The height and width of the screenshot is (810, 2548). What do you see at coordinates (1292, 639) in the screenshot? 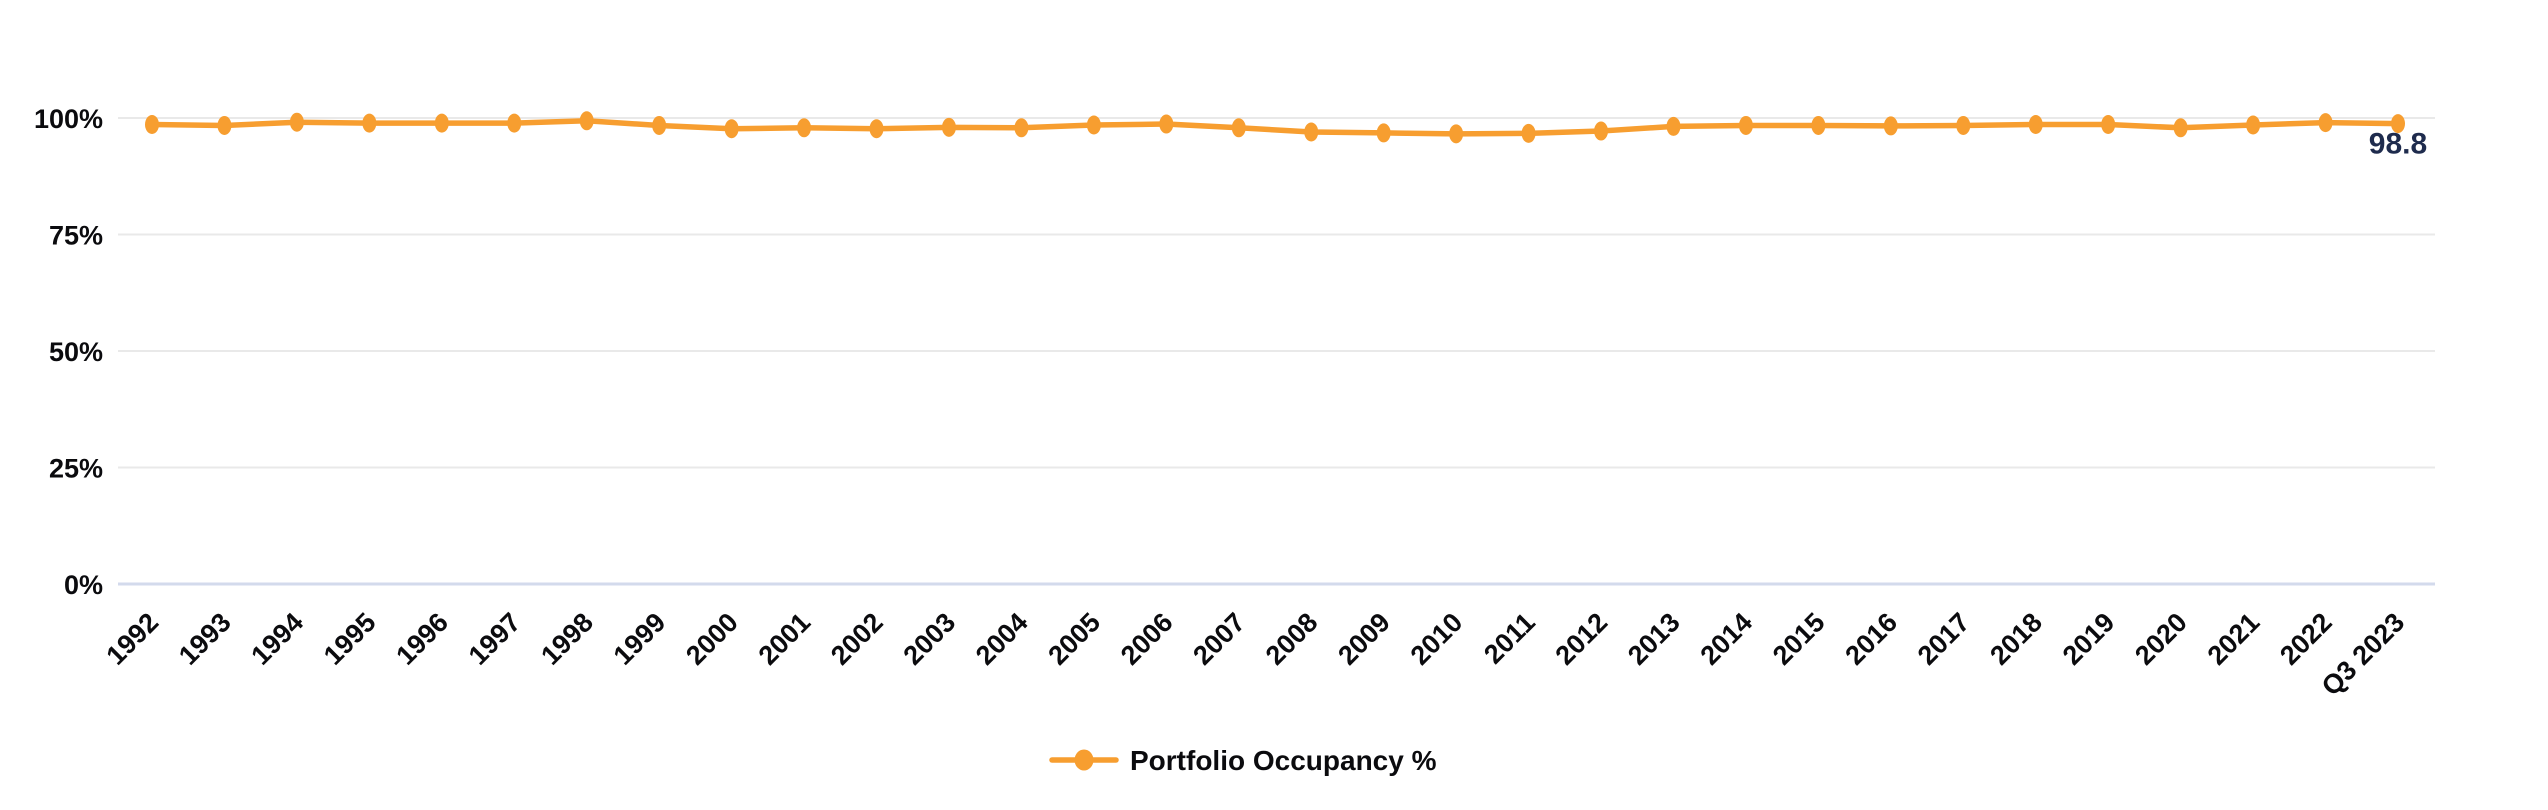
I see `x-axis-tick-label: 2008` at bounding box center [1292, 639].